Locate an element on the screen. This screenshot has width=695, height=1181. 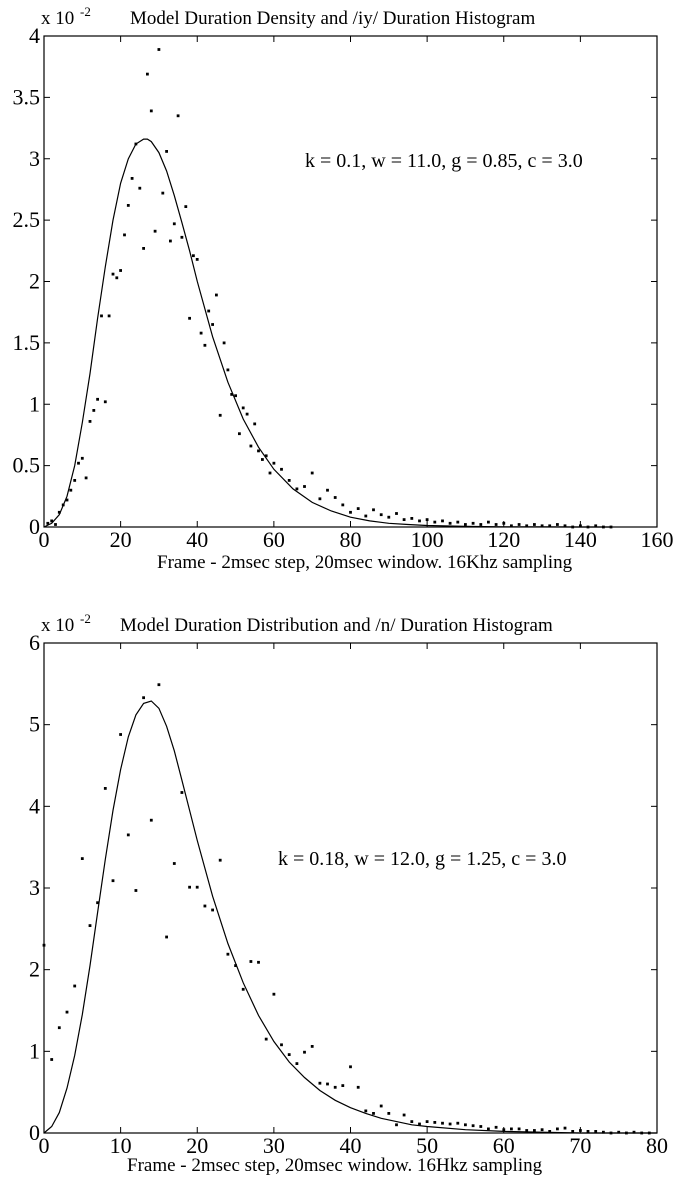
x-tick-label: 60 is located at coordinates (504, 1145).